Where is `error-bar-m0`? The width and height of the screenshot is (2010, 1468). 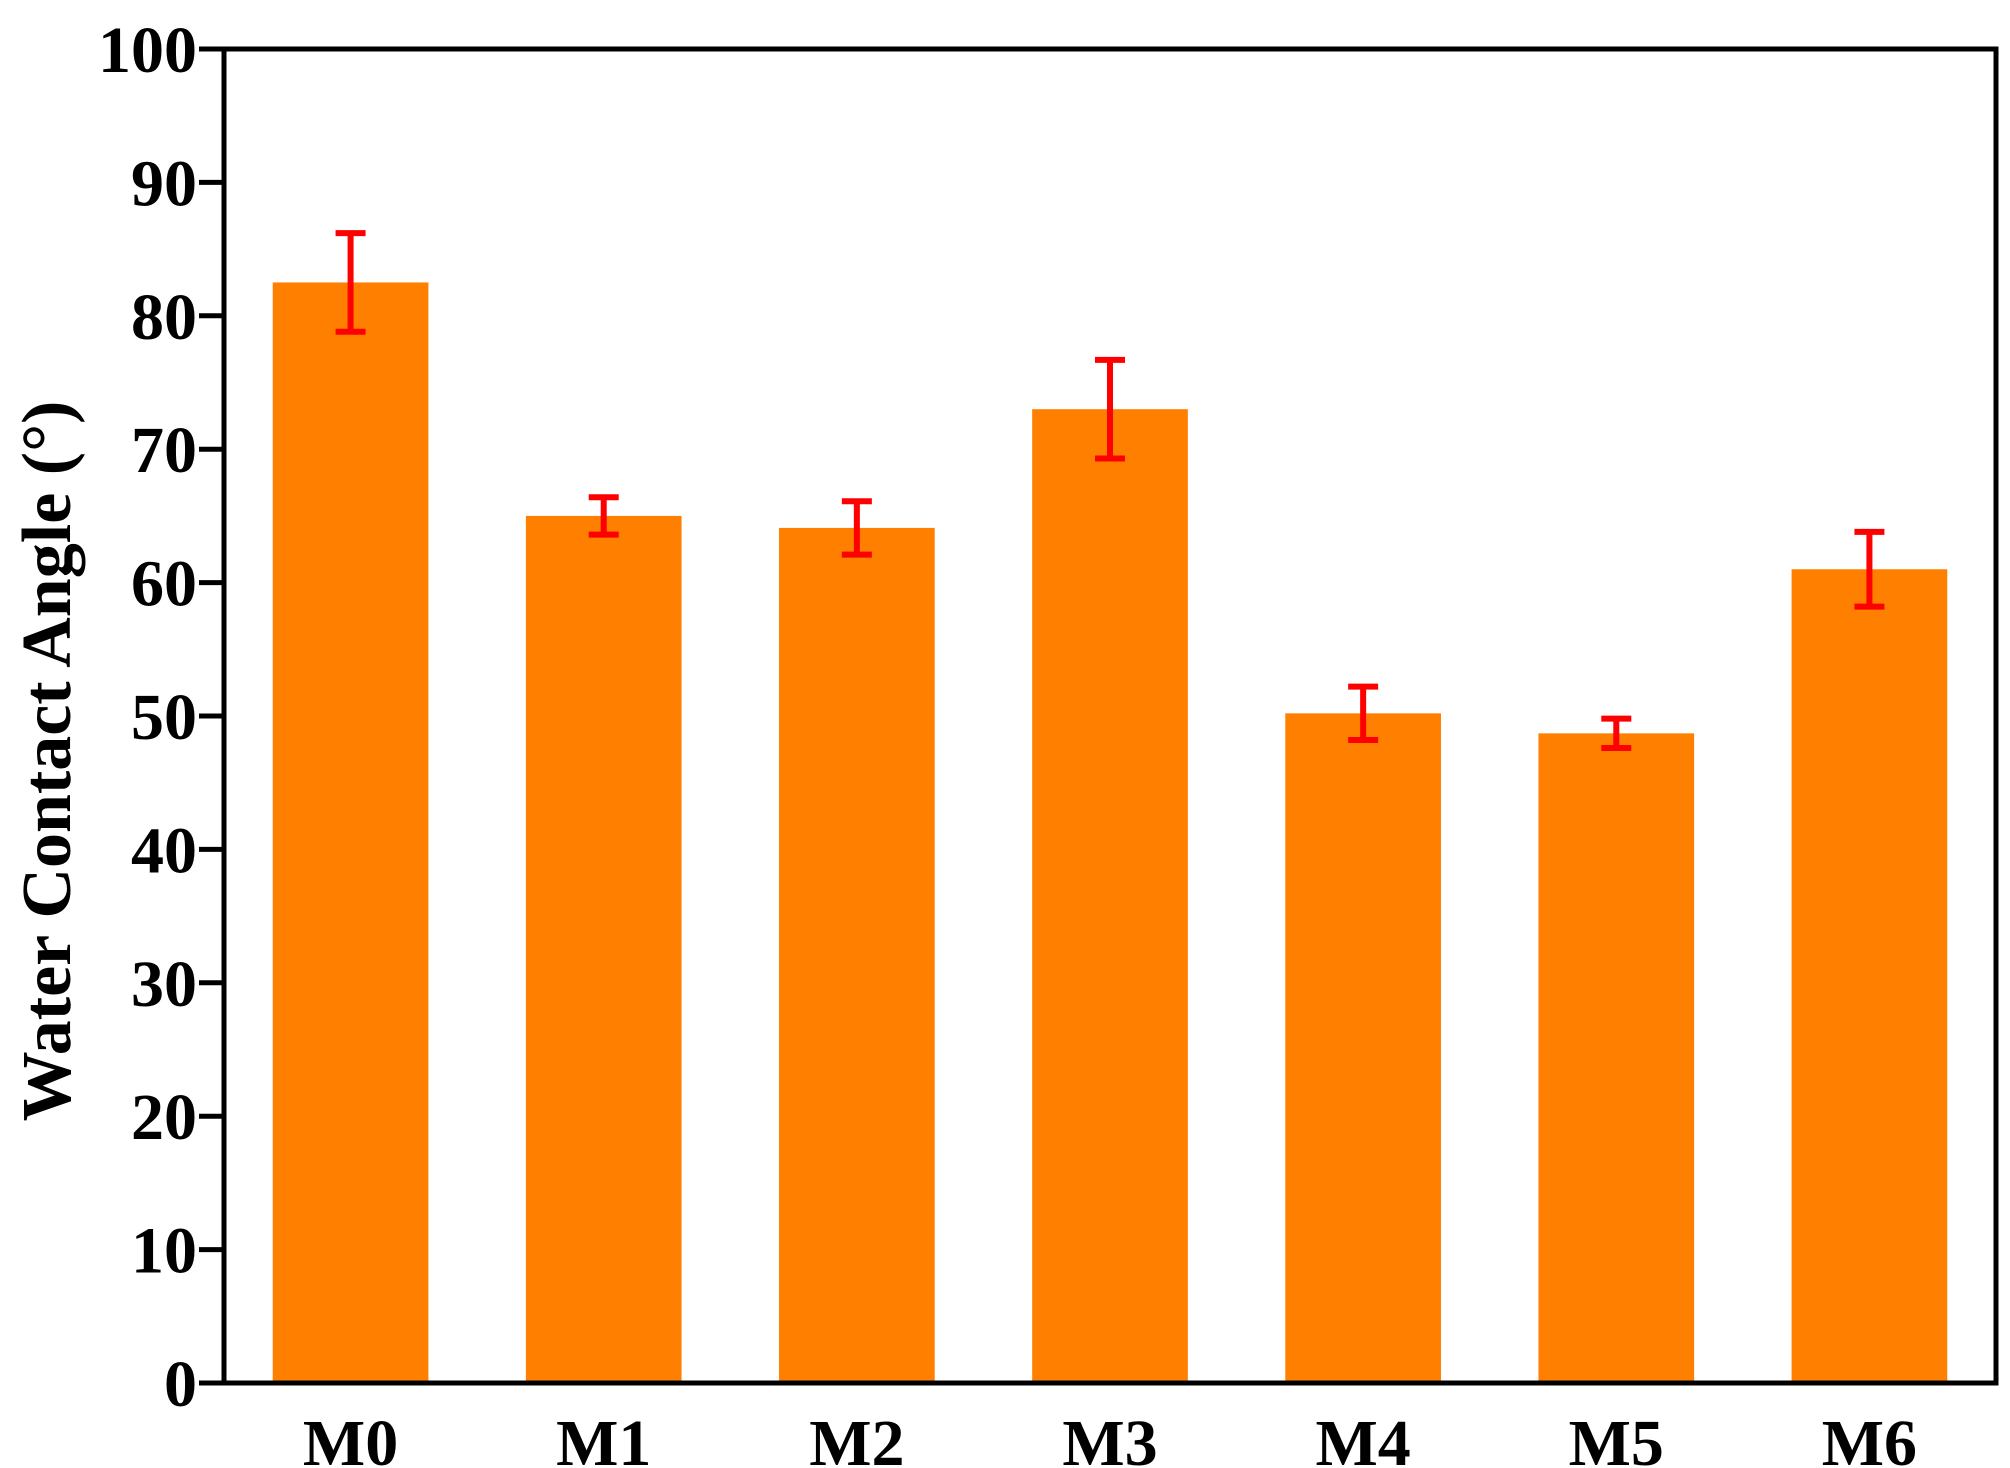 error-bar-m0 is located at coordinates (350, 282).